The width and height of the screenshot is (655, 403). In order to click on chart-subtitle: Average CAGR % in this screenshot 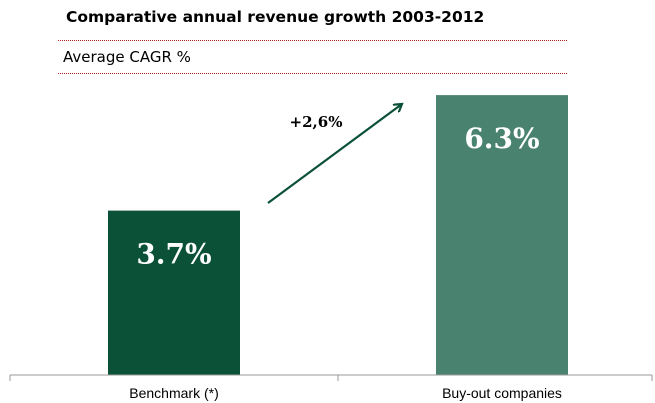, I will do `click(127, 57)`.